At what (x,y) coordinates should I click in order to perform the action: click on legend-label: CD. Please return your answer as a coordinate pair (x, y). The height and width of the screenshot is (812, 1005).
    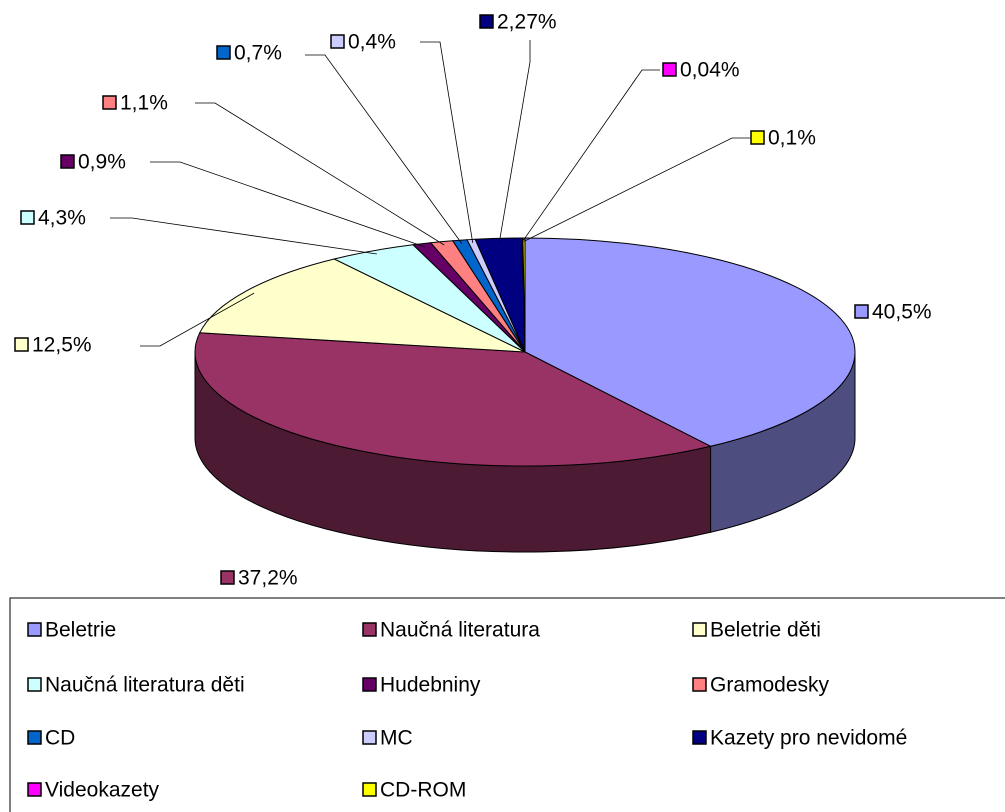
    Looking at the image, I should click on (60, 738).